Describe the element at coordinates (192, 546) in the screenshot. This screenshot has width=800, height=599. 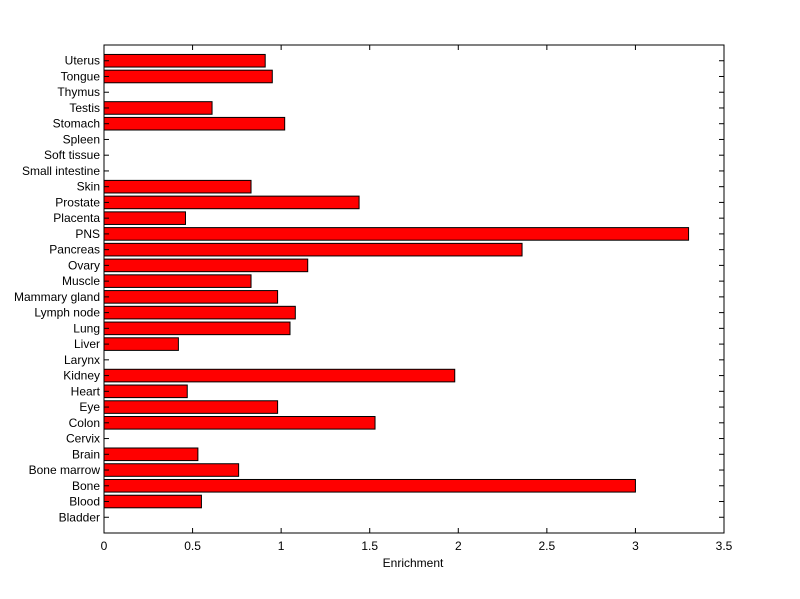
I see `x-tick-label: 0.5` at that location.